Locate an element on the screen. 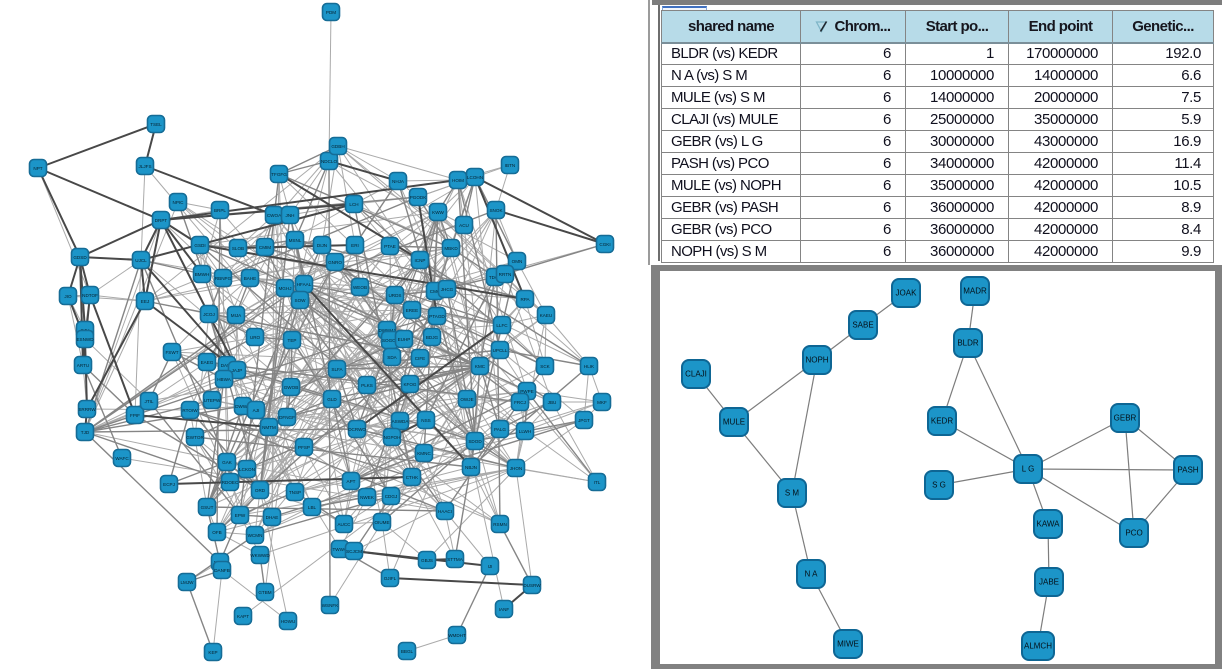 The image size is (1222, 669). svg-text: SCJCM is located at coordinates (354, 551).